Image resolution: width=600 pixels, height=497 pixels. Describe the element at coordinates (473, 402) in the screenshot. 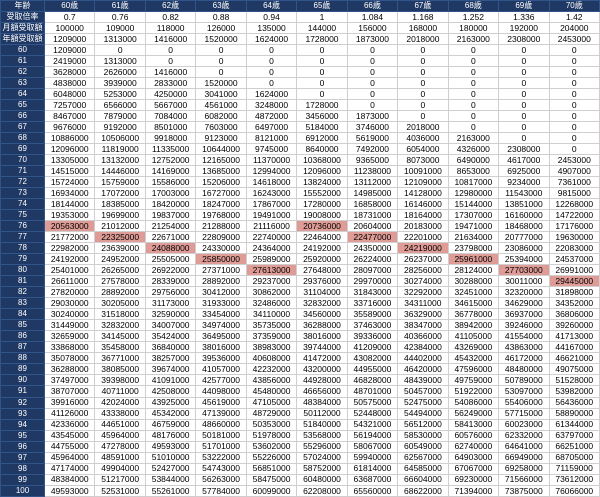

I see `cumulative-value-cell: 54086000` at that location.